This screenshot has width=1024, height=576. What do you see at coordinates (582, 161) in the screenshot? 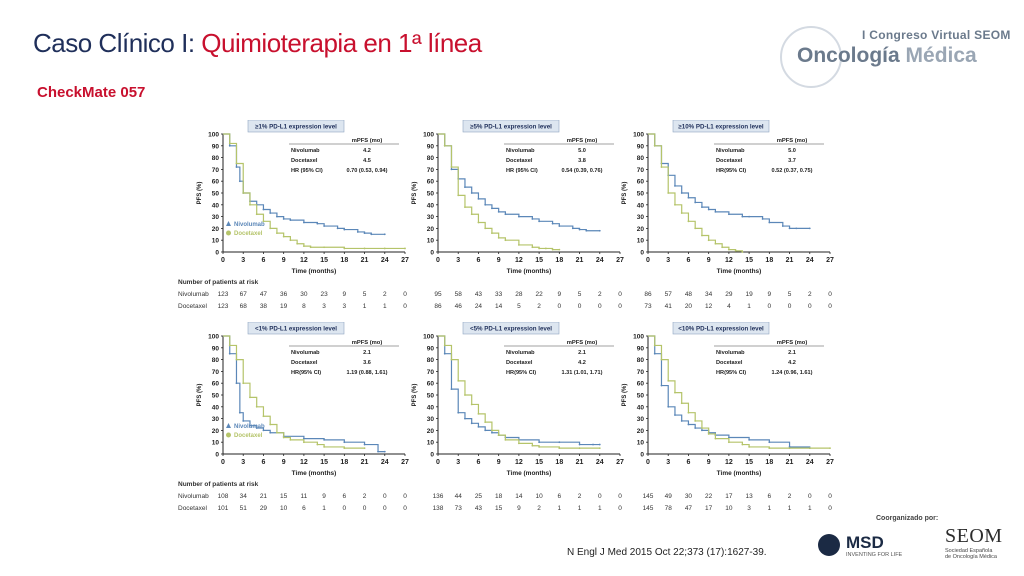
I see `stats-value: 3.8` at bounding box center [582, 161].